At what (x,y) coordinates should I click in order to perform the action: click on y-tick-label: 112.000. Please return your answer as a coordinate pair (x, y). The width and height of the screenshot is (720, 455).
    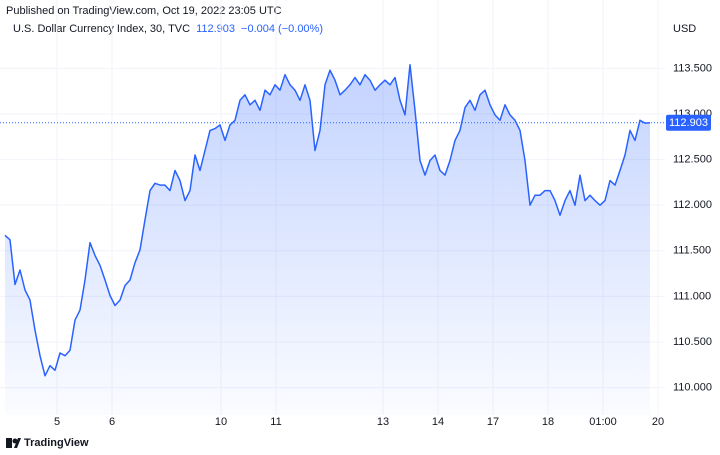
    Looking at the image, I should click on (692, 205).